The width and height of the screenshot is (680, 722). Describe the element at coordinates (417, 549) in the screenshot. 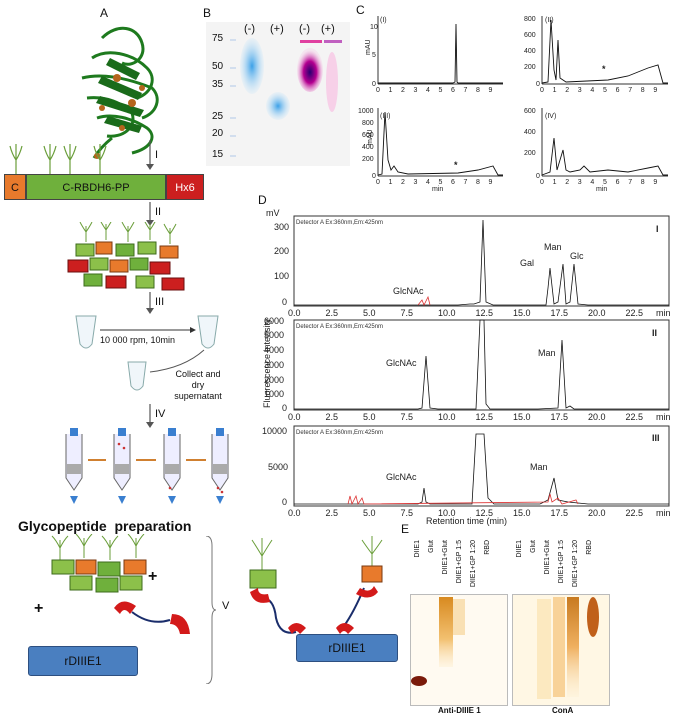

I see `blot1-lane-1: DIIE1` at that location.